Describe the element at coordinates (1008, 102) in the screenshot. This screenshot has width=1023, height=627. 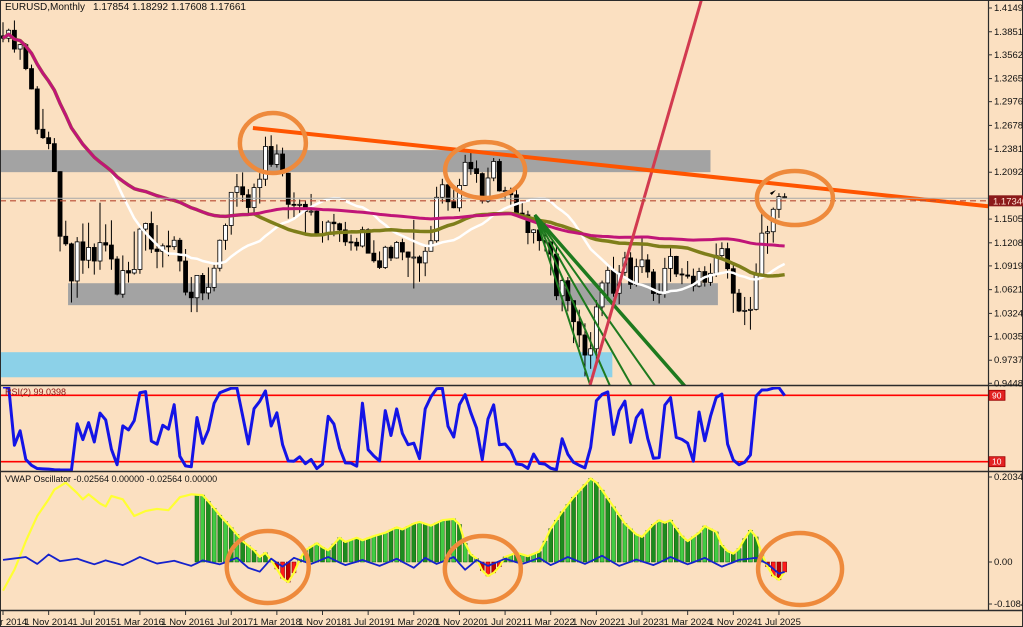
I see `price-axis-label: 1.29760` at that location.